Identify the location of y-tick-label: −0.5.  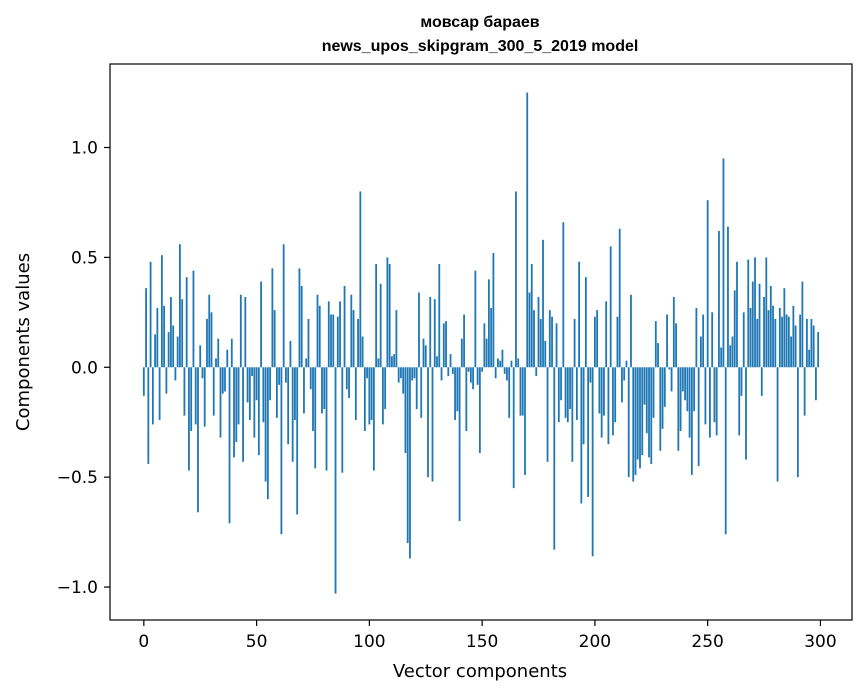
(77, 478).